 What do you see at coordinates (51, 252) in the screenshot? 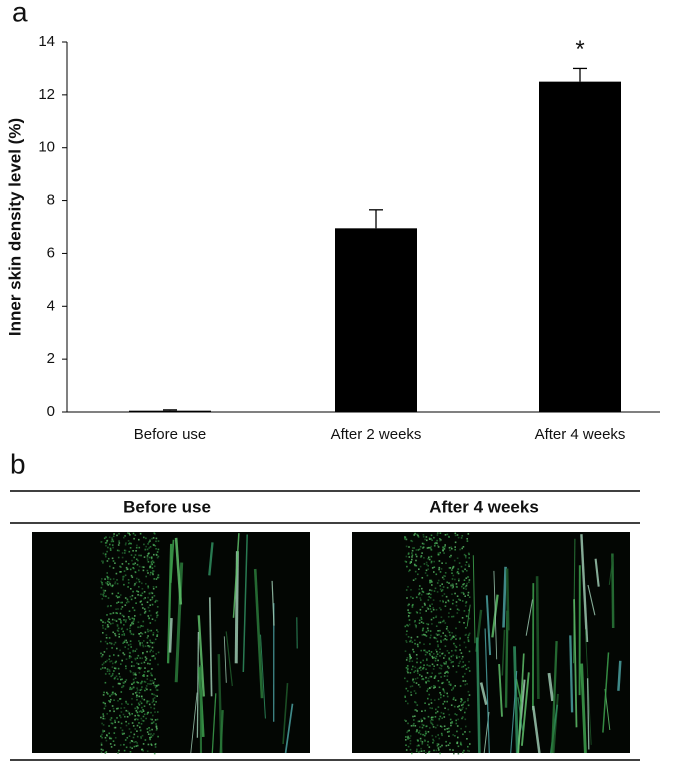
I see `y-tick-label: 6` at bounding box center [51, 252].